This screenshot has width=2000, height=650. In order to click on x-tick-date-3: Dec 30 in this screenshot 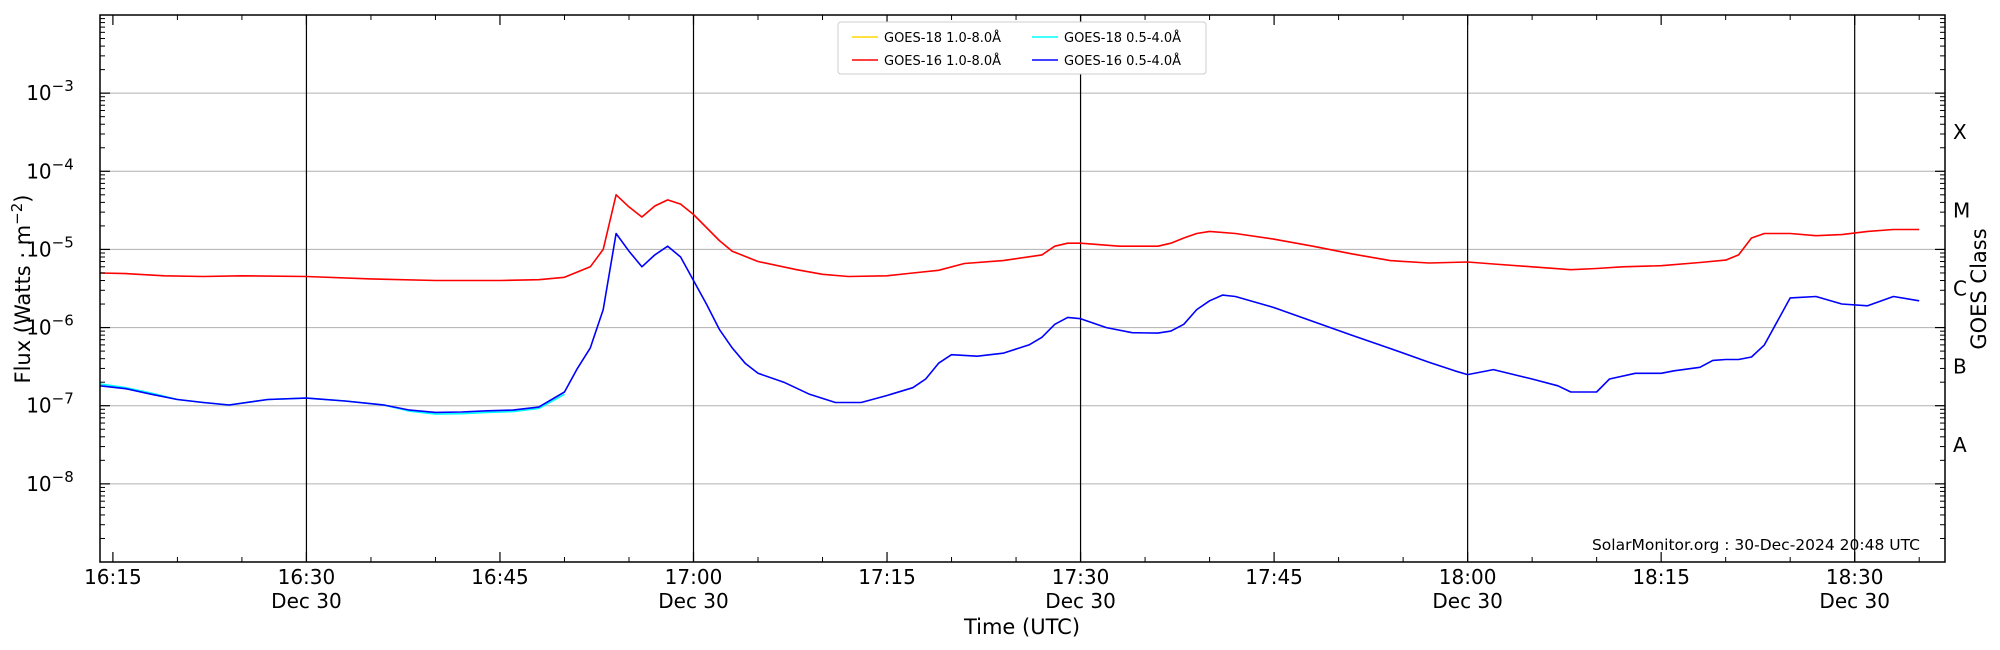, I will do `click(693, 601)`.